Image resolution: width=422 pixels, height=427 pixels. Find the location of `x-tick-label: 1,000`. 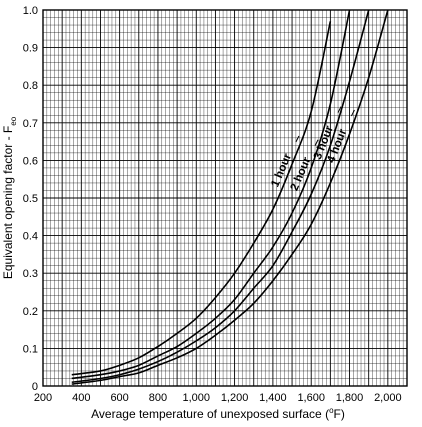

x-tick-label: 1,000 is located at coordinates (196, 398).